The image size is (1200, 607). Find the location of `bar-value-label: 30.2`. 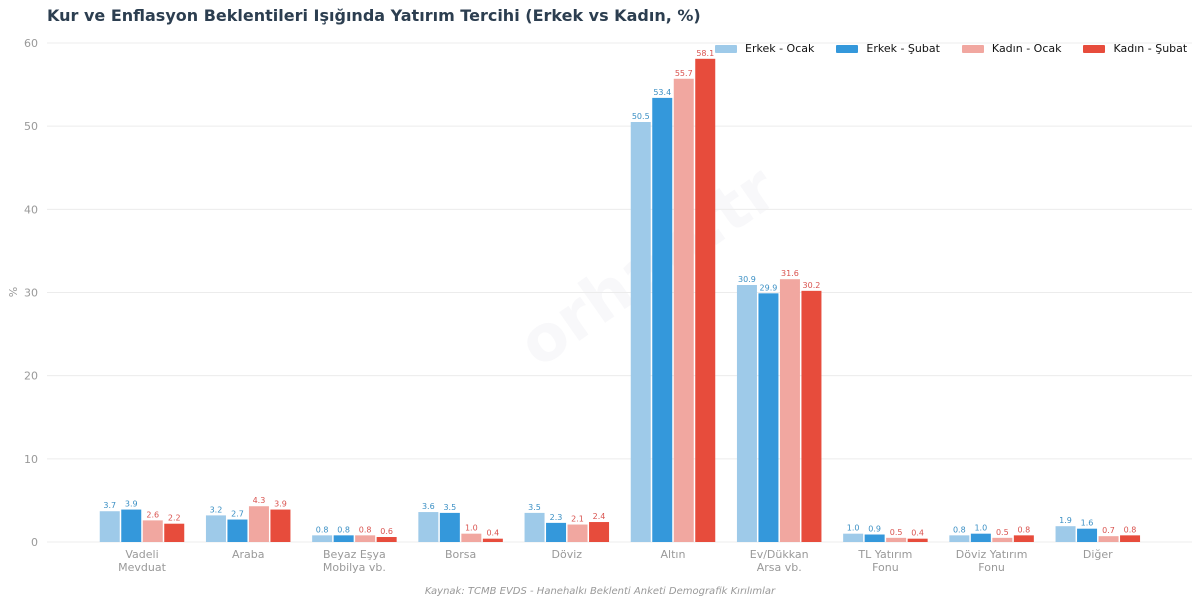

bar-value-label: 30.2 is located at coordinates (812, 285).